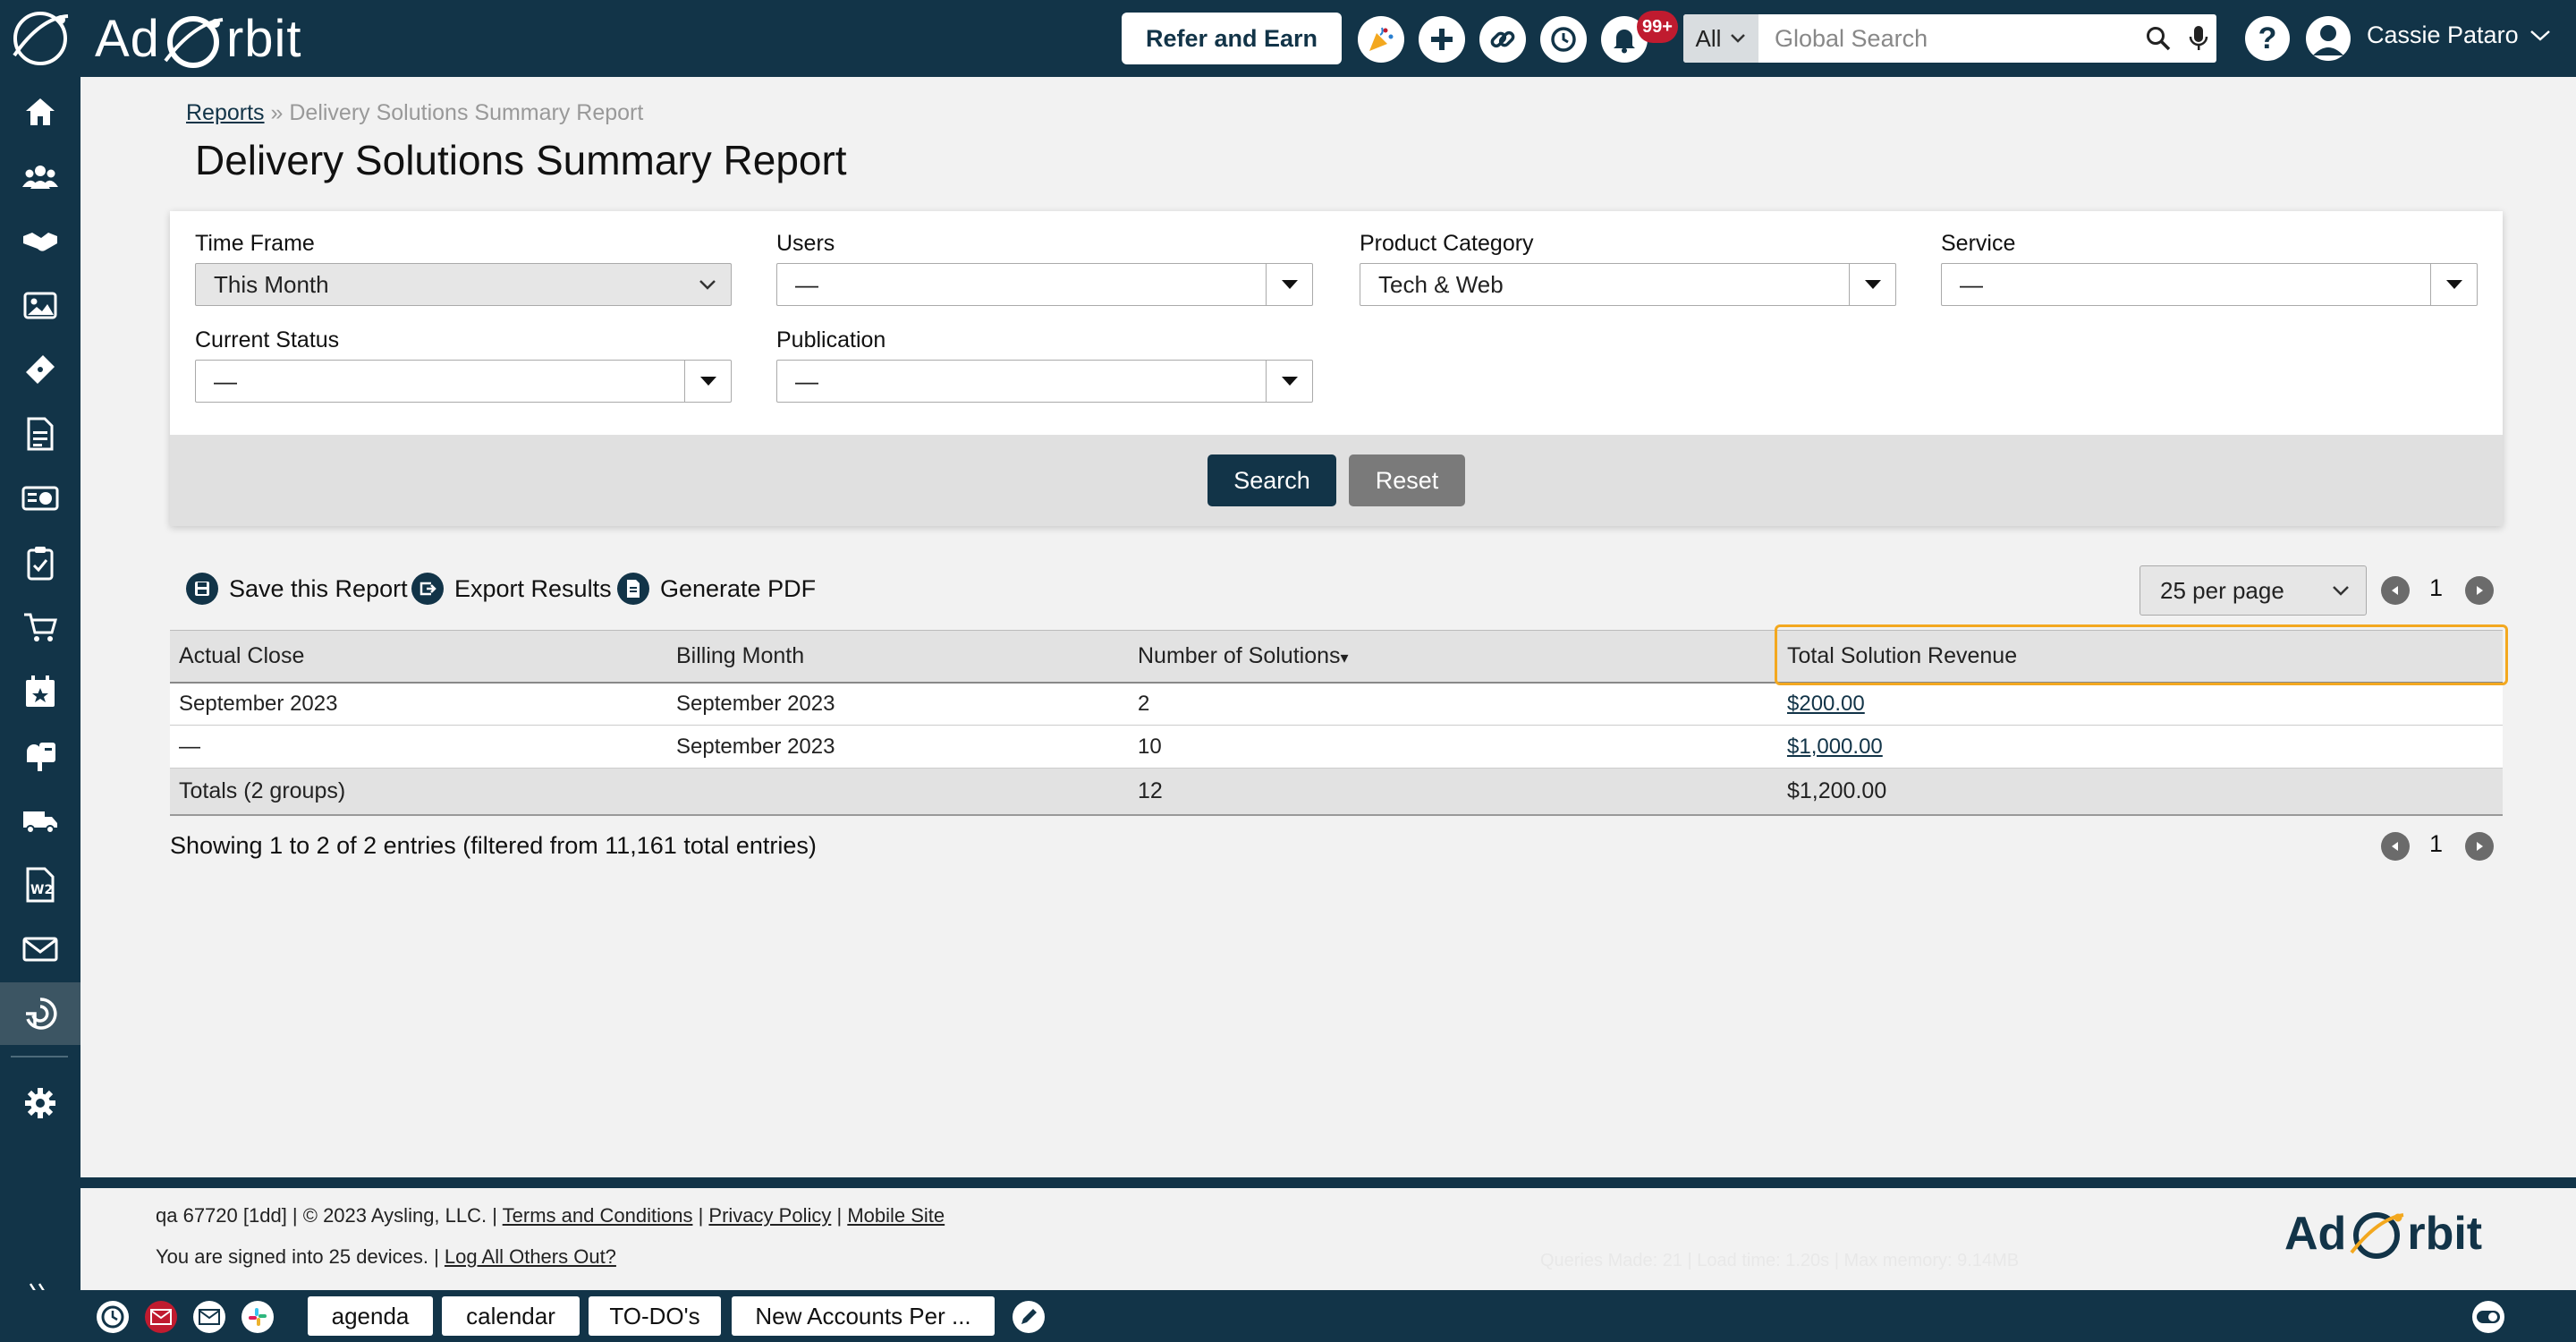  Describe the element at coordinates (1628, 284) in the screenshot. I see `product-category-select: Tech & Web` at that location.